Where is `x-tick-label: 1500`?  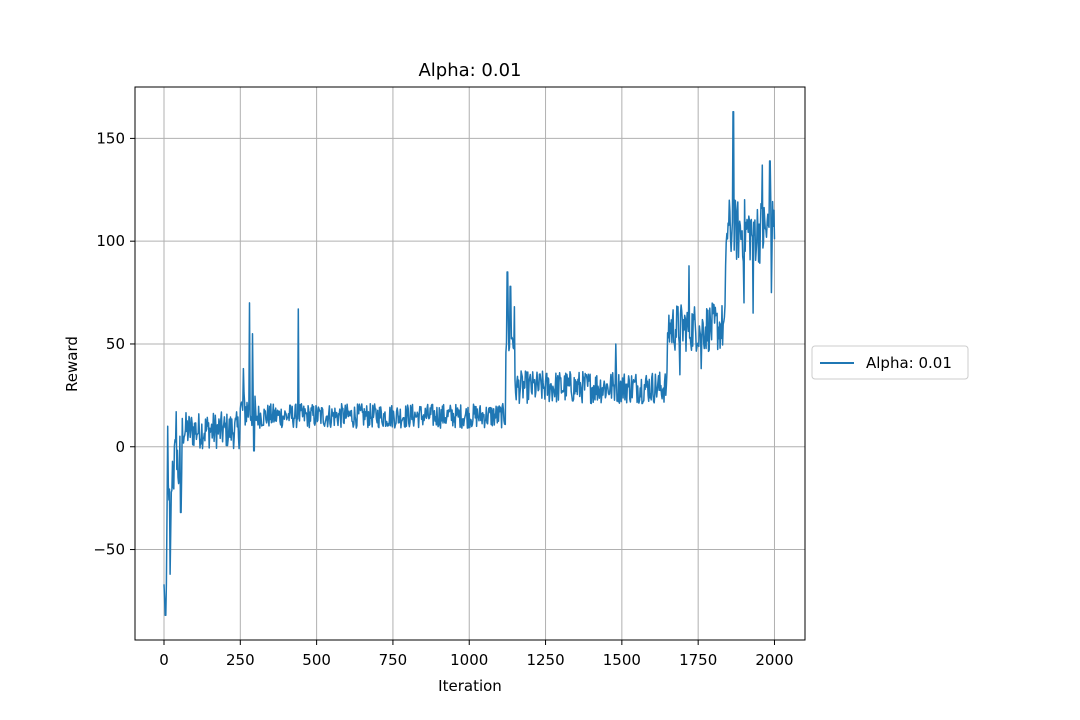
x-tick-label: 1500 is located at coordinates (622, 660).